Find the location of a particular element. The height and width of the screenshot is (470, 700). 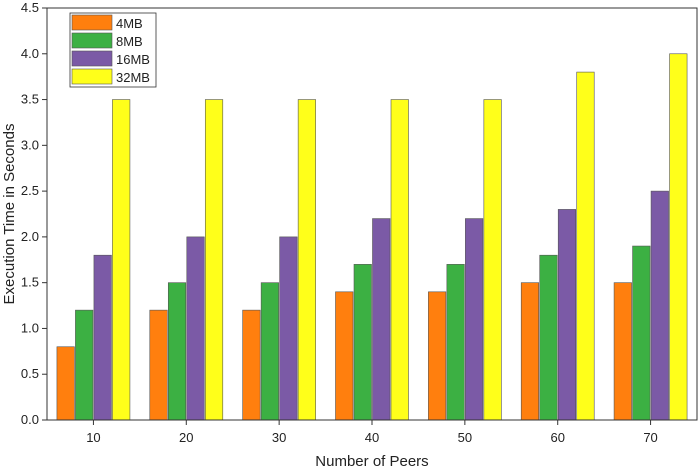

x-tick-label: 70 is located at coordinates (650, 437).